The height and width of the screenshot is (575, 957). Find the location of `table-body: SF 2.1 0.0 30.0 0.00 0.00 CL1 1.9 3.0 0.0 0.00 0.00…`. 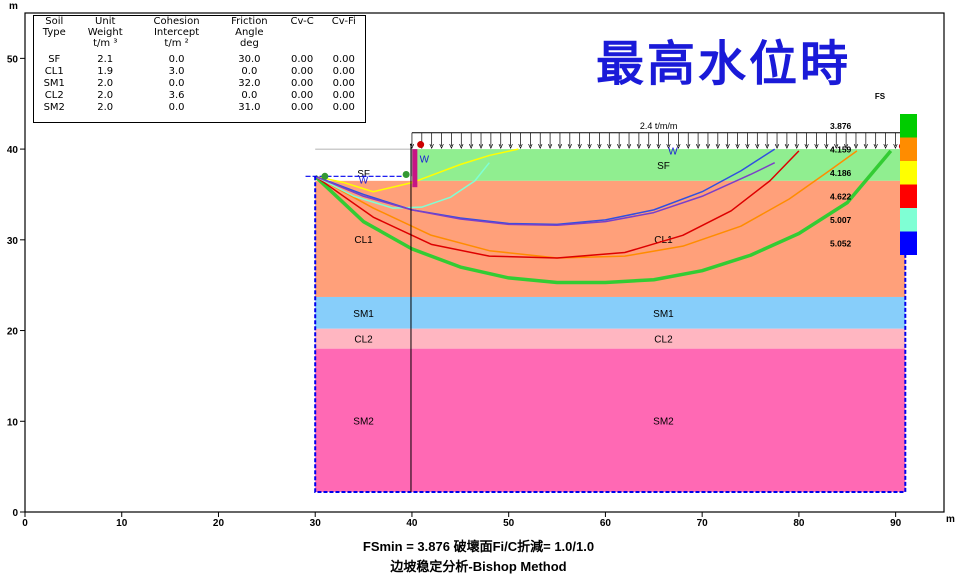

table-body: SF 2.1 0.0 30.0 0.00 0.00 CL1 1.9 3.0 0.0 0.00 0.00… is located at coordinates (199, 84).